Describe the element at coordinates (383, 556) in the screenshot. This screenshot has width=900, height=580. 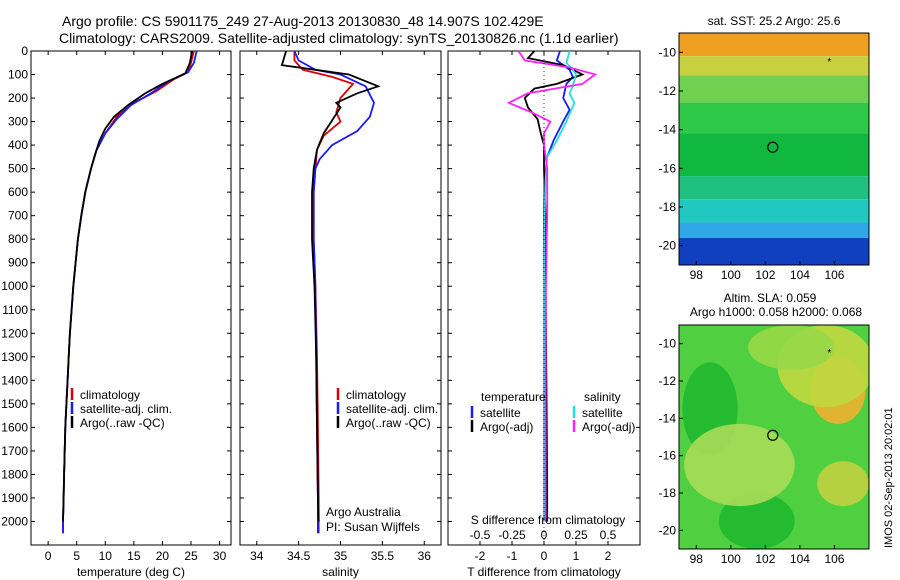
I see `salinity-xtick-label: 35.5` at that location.